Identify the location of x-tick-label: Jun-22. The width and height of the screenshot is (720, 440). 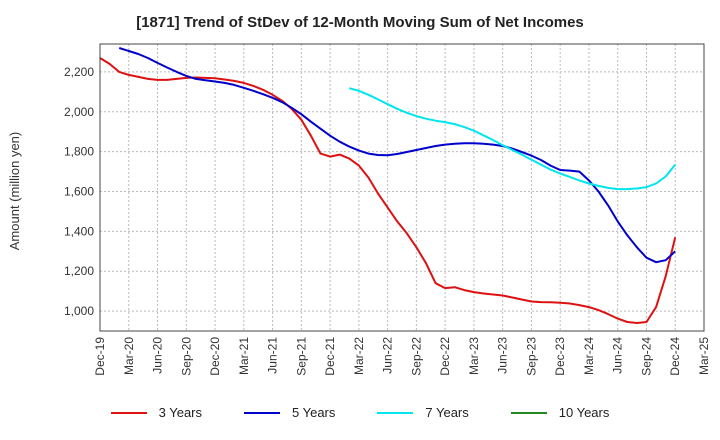
(388, 355).